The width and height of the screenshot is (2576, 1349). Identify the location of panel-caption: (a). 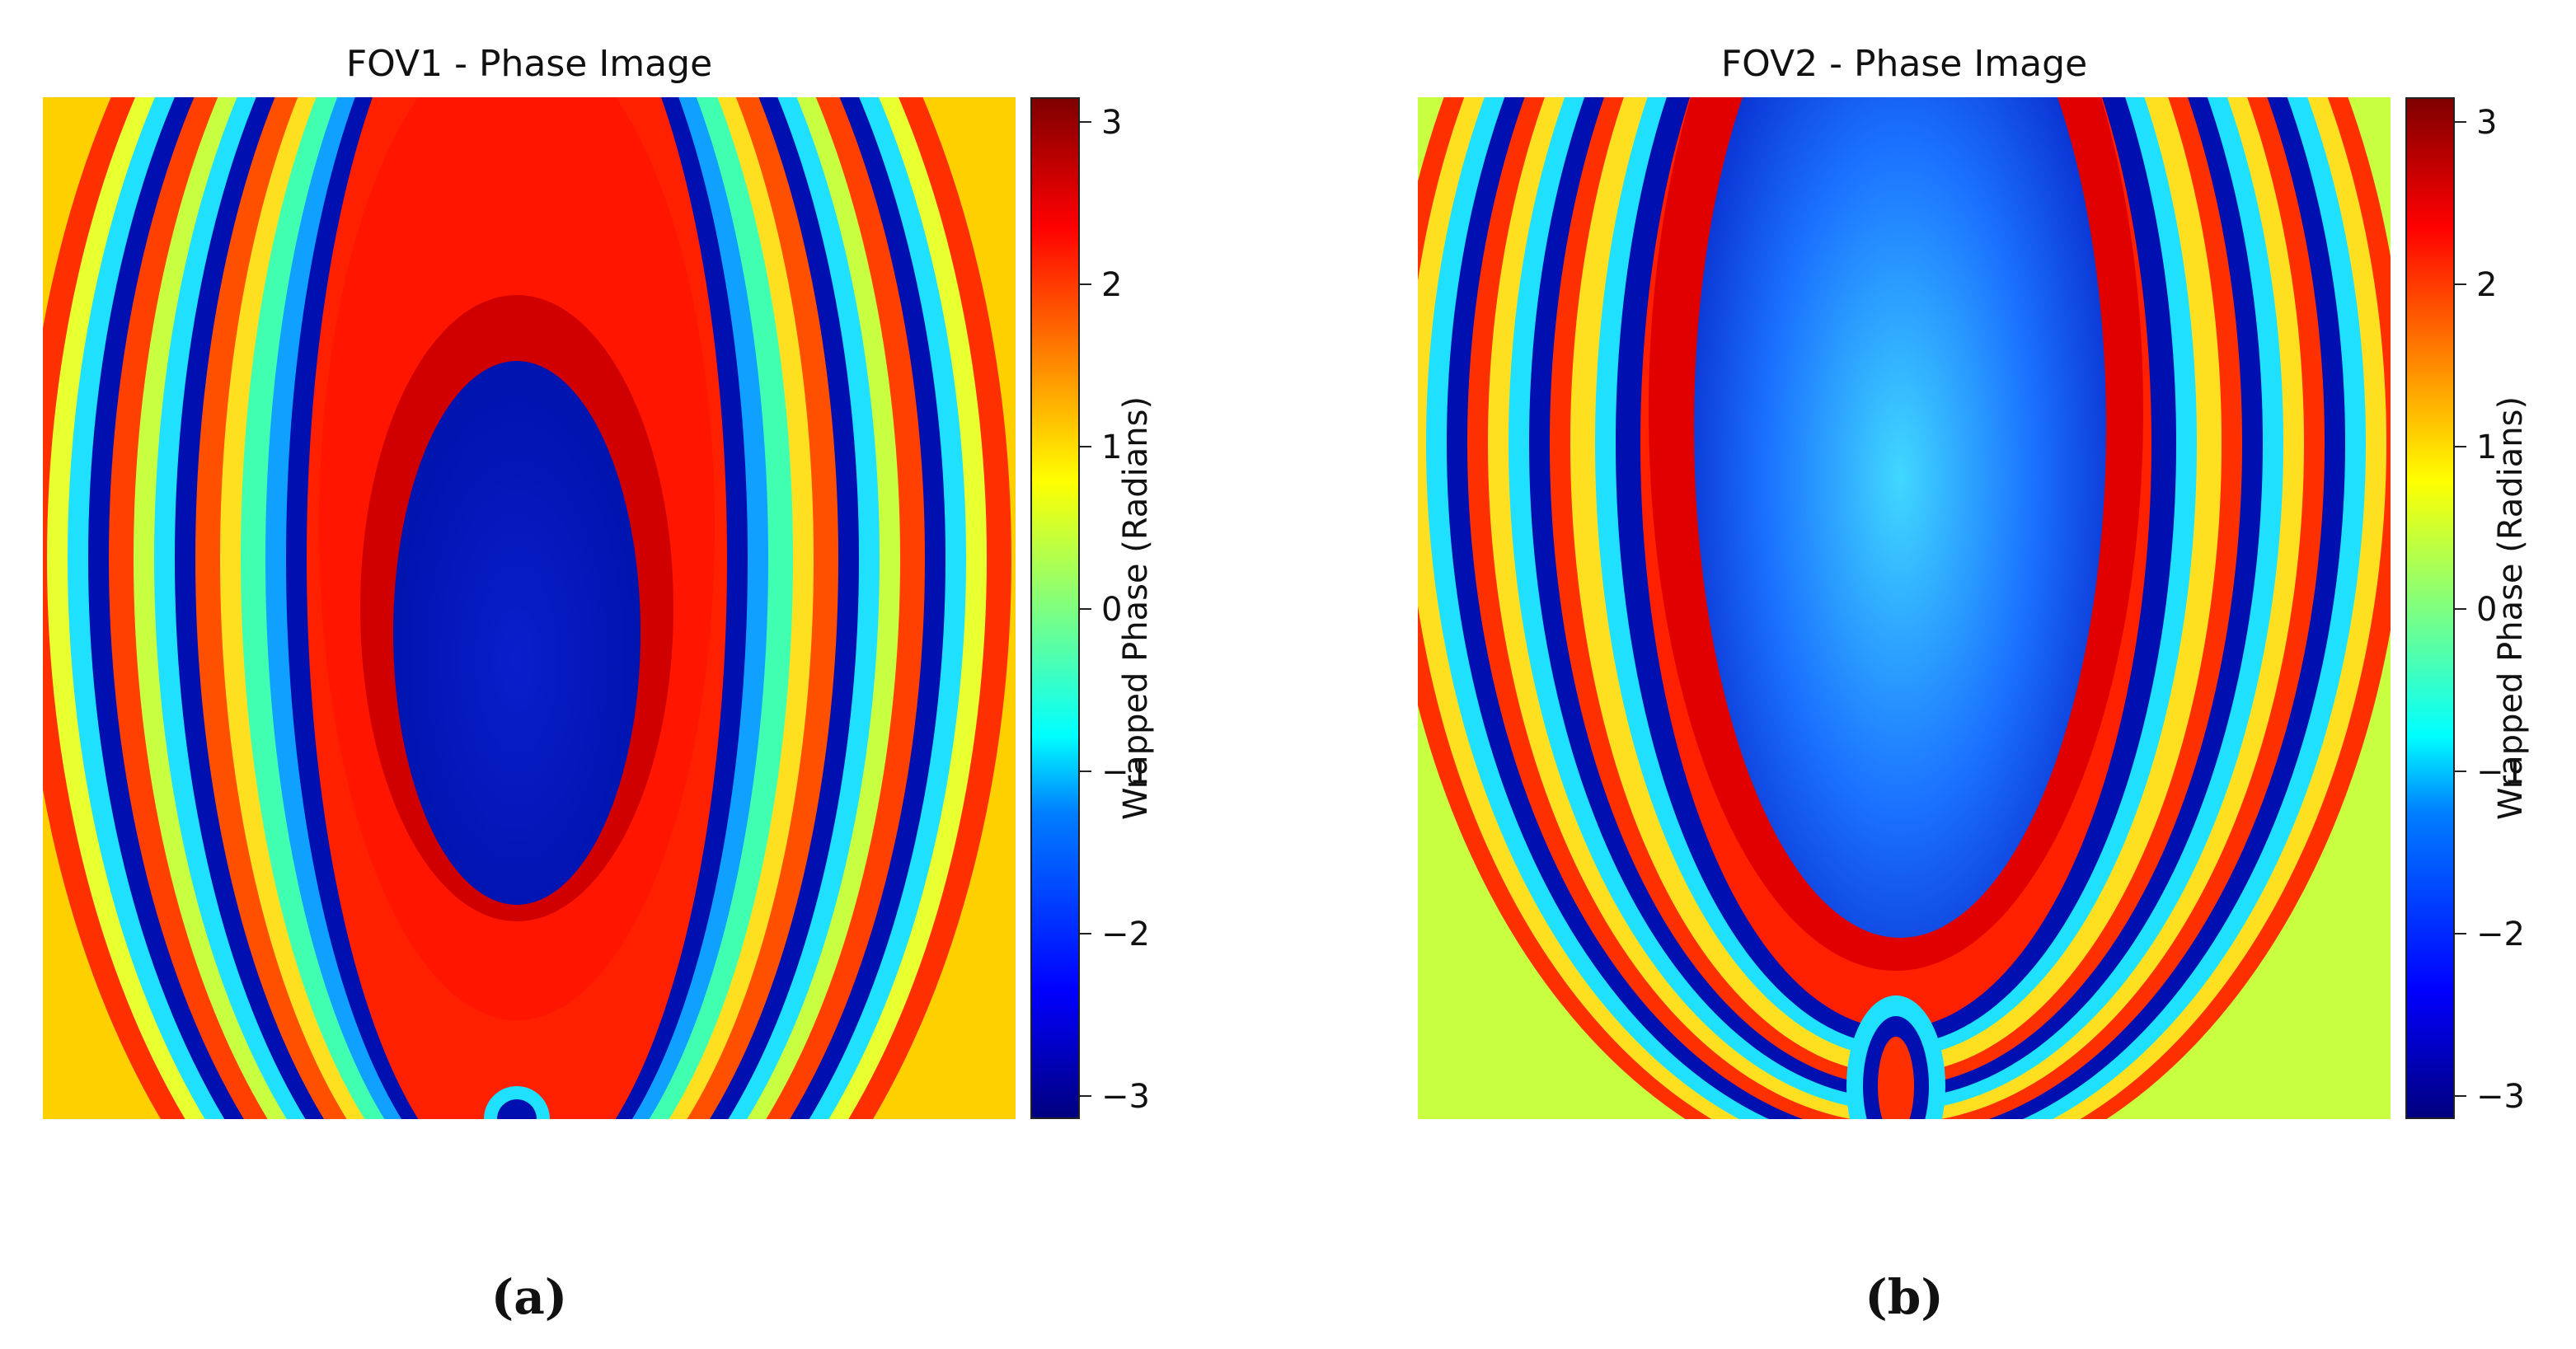
(529, 1297).